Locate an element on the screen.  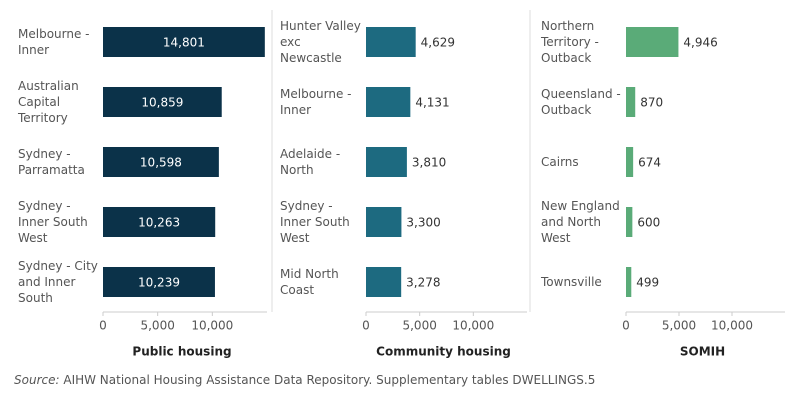
category-label: Cairns is located at coordinates (560, 162).